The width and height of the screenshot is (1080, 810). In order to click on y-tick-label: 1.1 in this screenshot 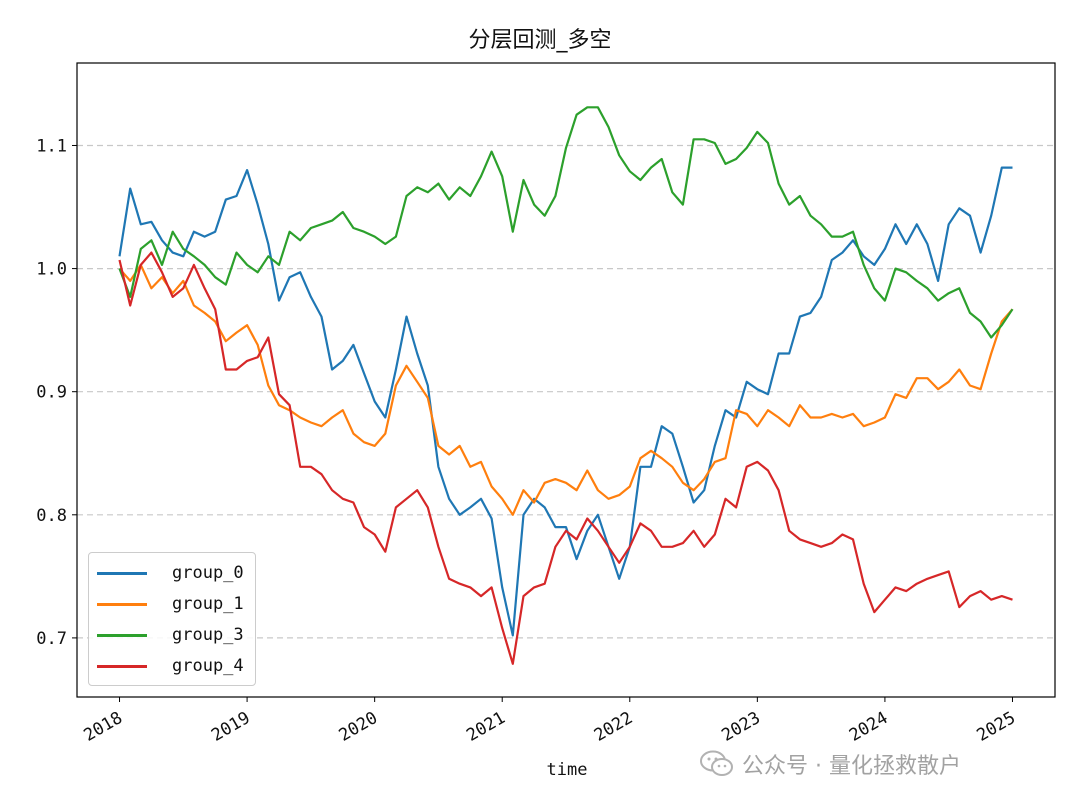, I will do `click(51, 146)`.